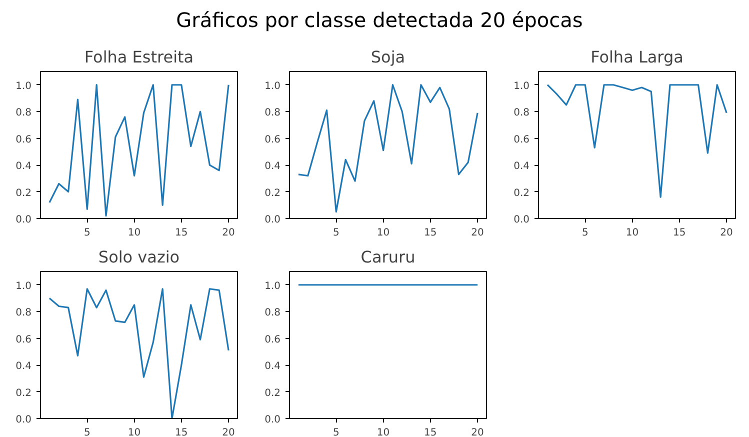 Image resolution: width=749 pixels, height=437 pixels. I want to click on chart-title: Caruru, so click(388, 257).